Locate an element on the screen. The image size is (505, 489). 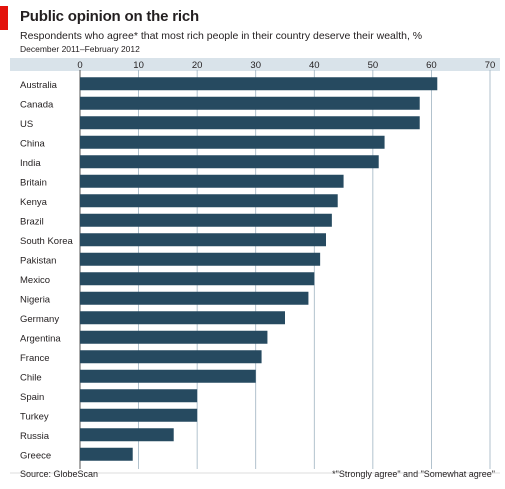
bar-germany is located at coordinates (182, 318).